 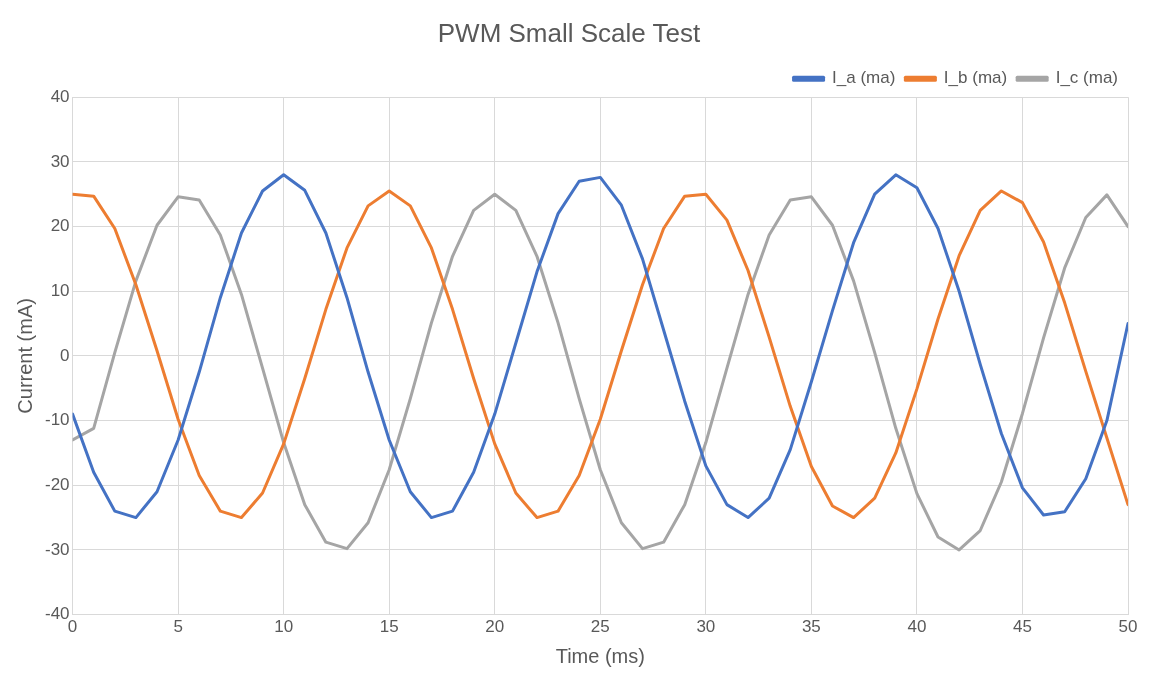 I want to click on x-tick-label: 15, so click(x=389, y=627).